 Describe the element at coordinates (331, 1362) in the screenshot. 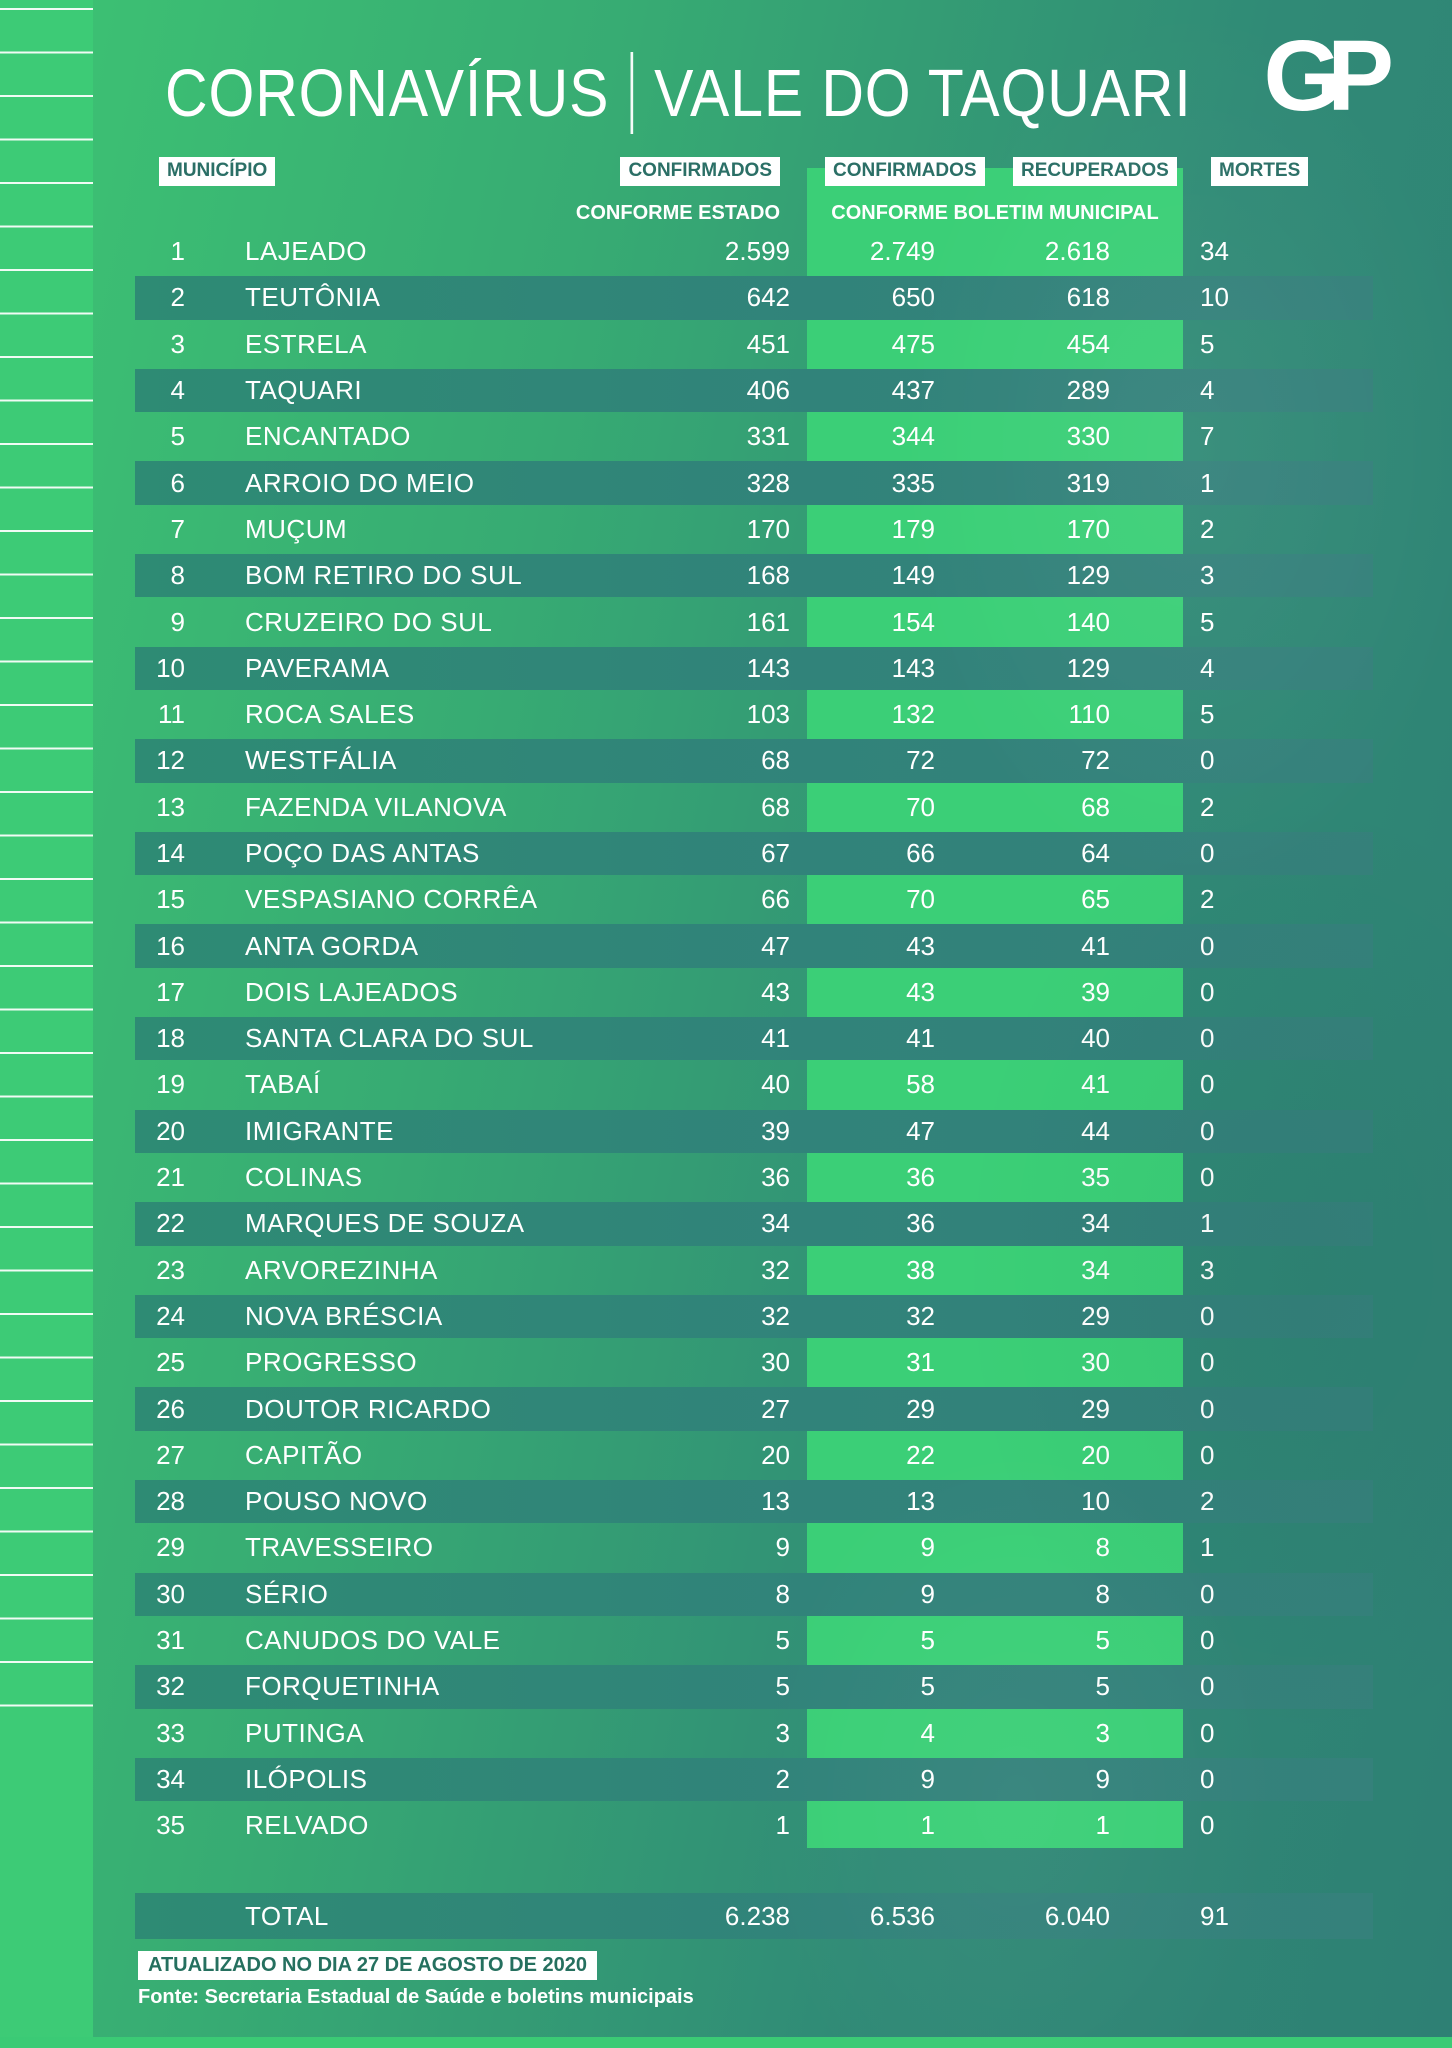

I see `row-municipality: PROGRESSO` at that location.